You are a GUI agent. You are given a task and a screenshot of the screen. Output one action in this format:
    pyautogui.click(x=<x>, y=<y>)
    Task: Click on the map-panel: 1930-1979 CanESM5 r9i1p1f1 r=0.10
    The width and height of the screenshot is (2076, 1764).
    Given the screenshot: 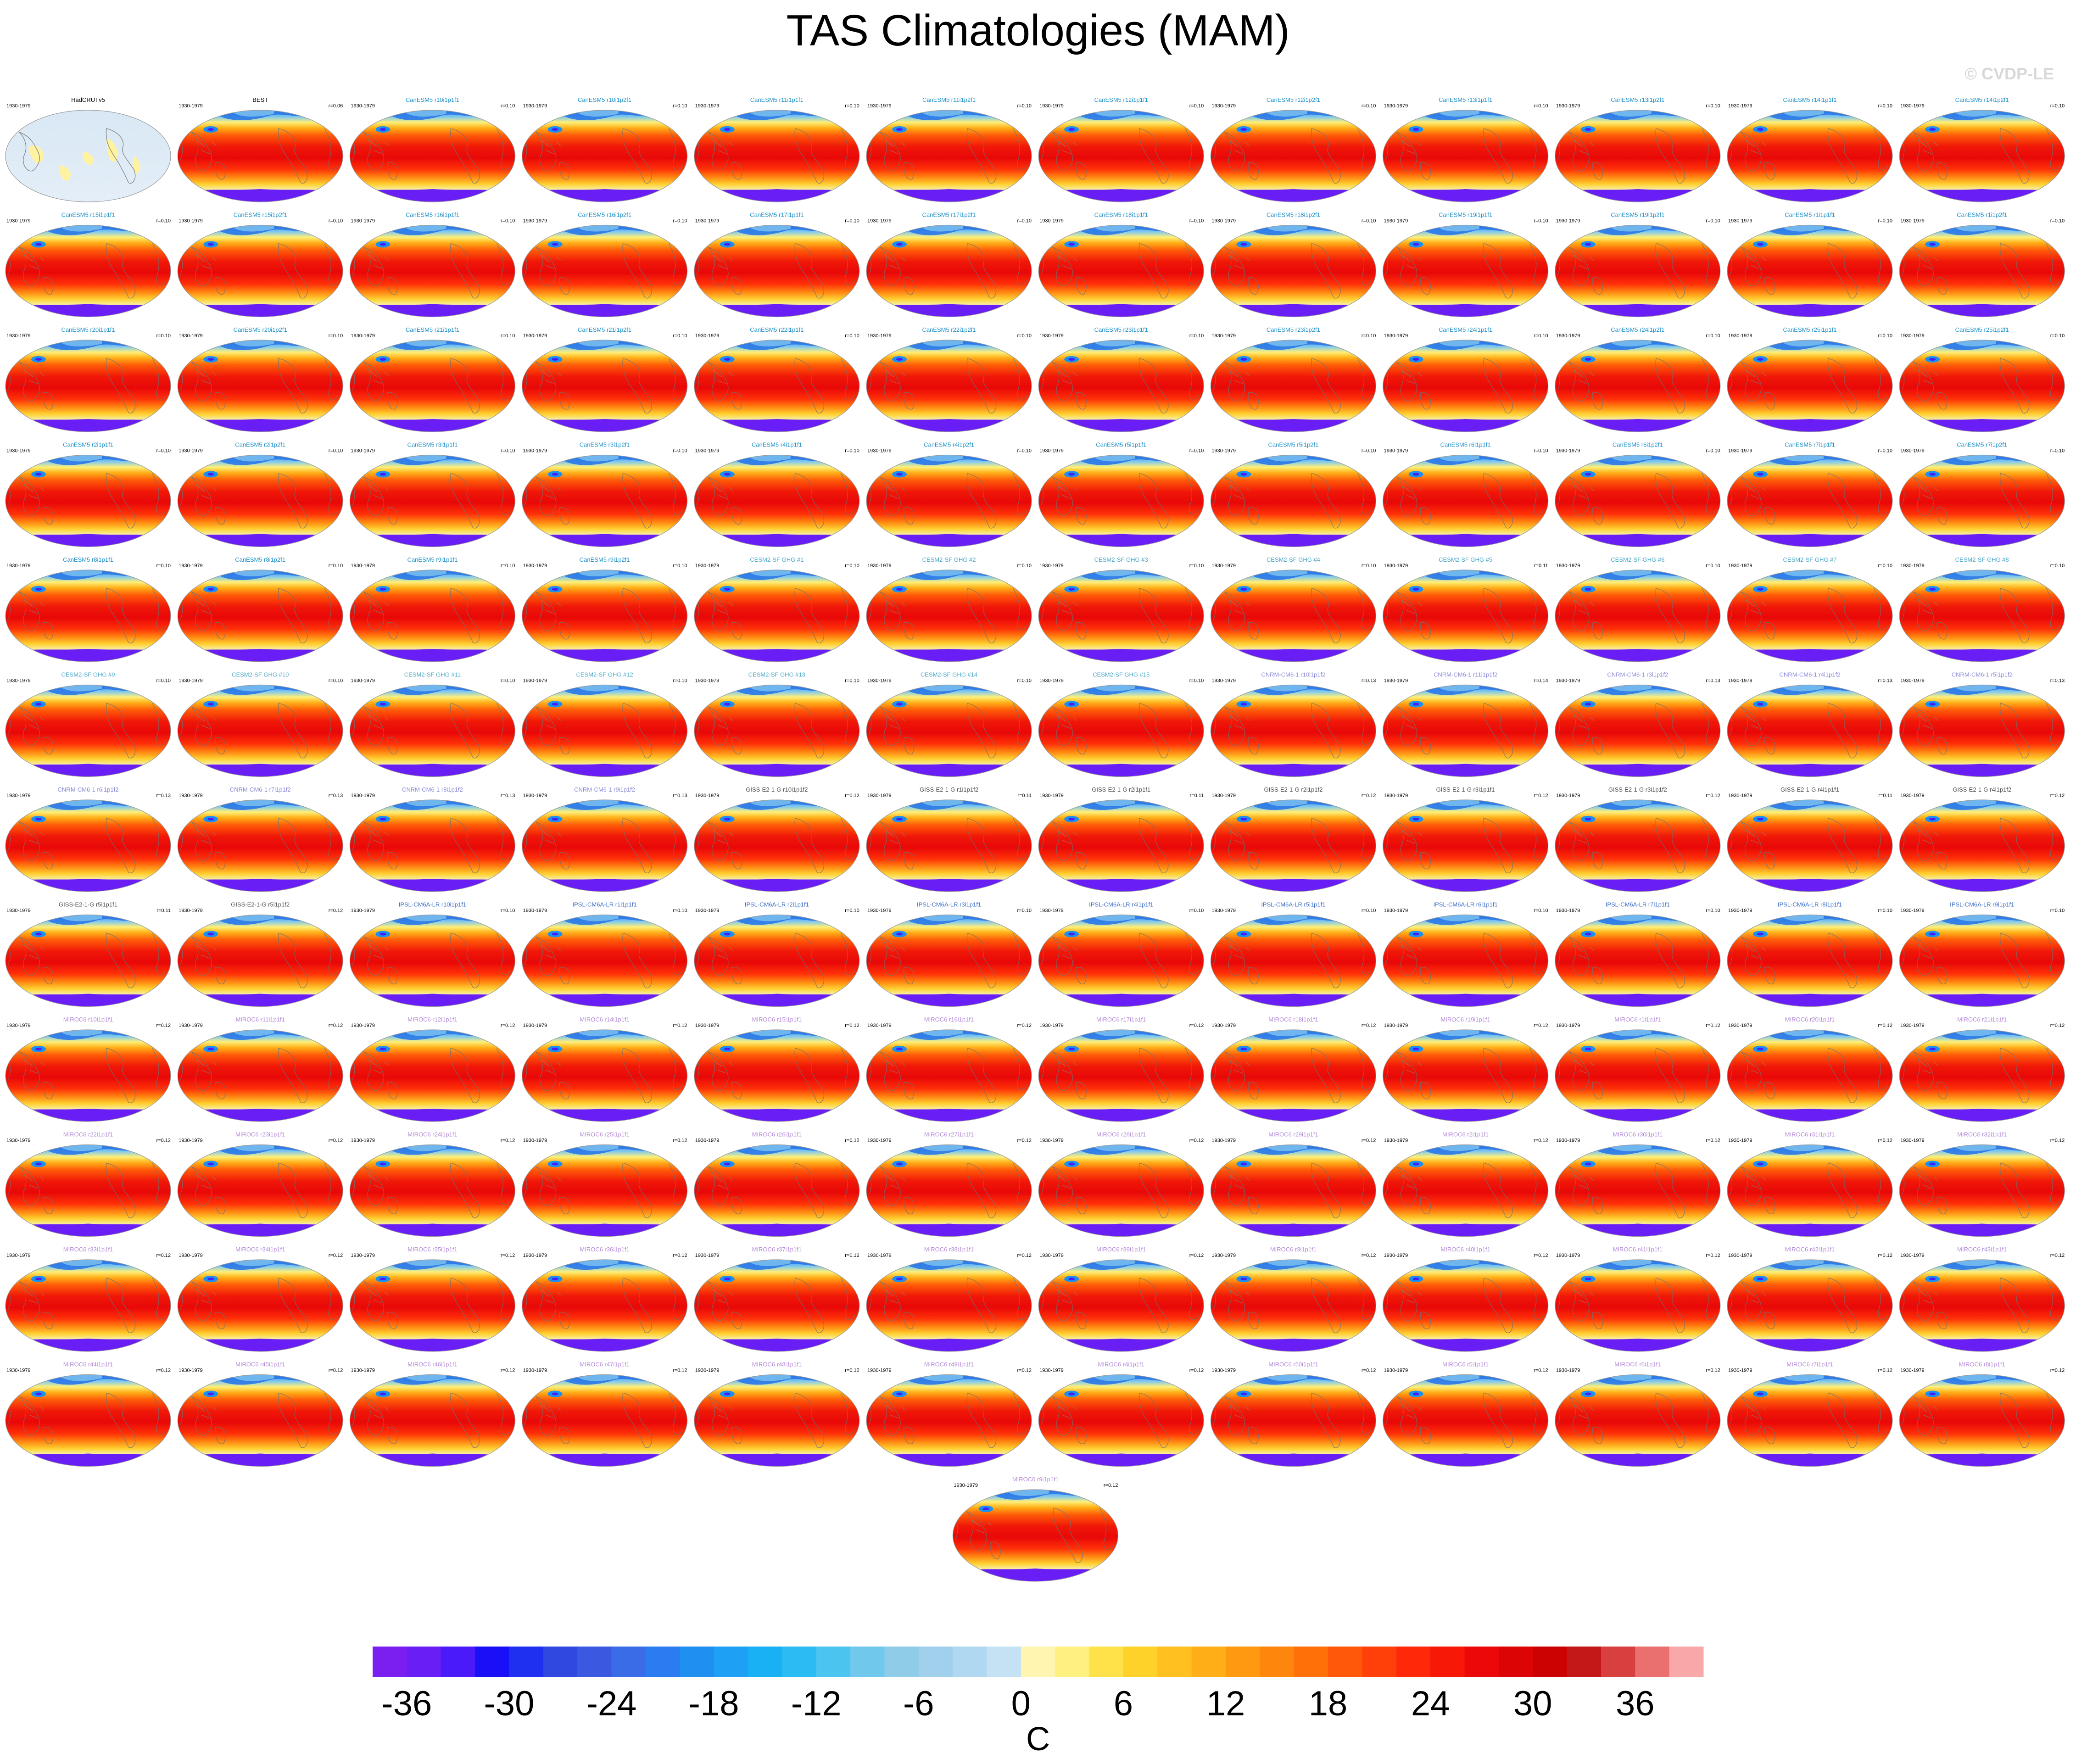 What is the action you would take?
    pyautogui.click(x=432, y=609)
    